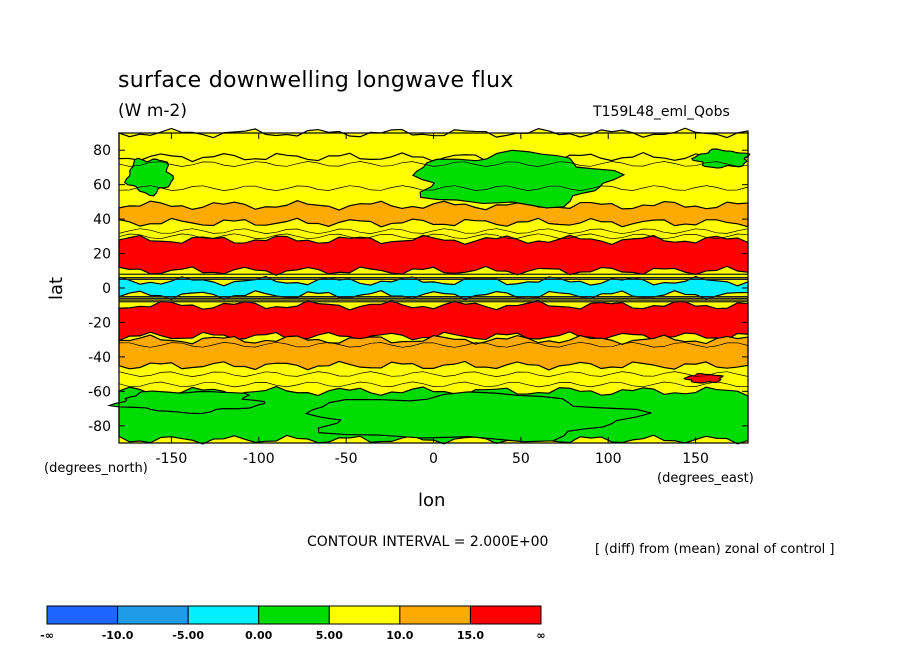  Describe the element at coordinates (715, 549) in the screenshot. I see `diff-note: [ (diff) from (mean) zonal of control ]` at that location.